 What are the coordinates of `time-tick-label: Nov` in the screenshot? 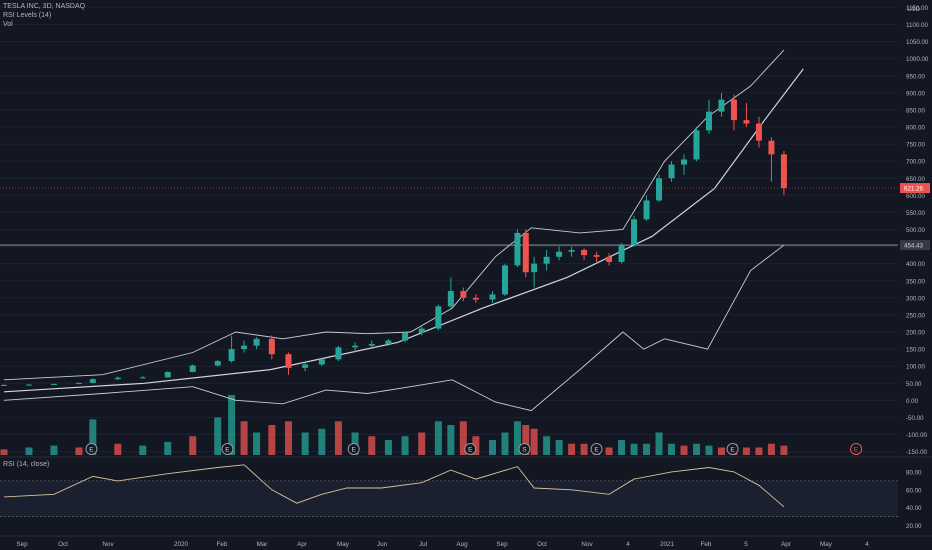 It's located at (108, 544).